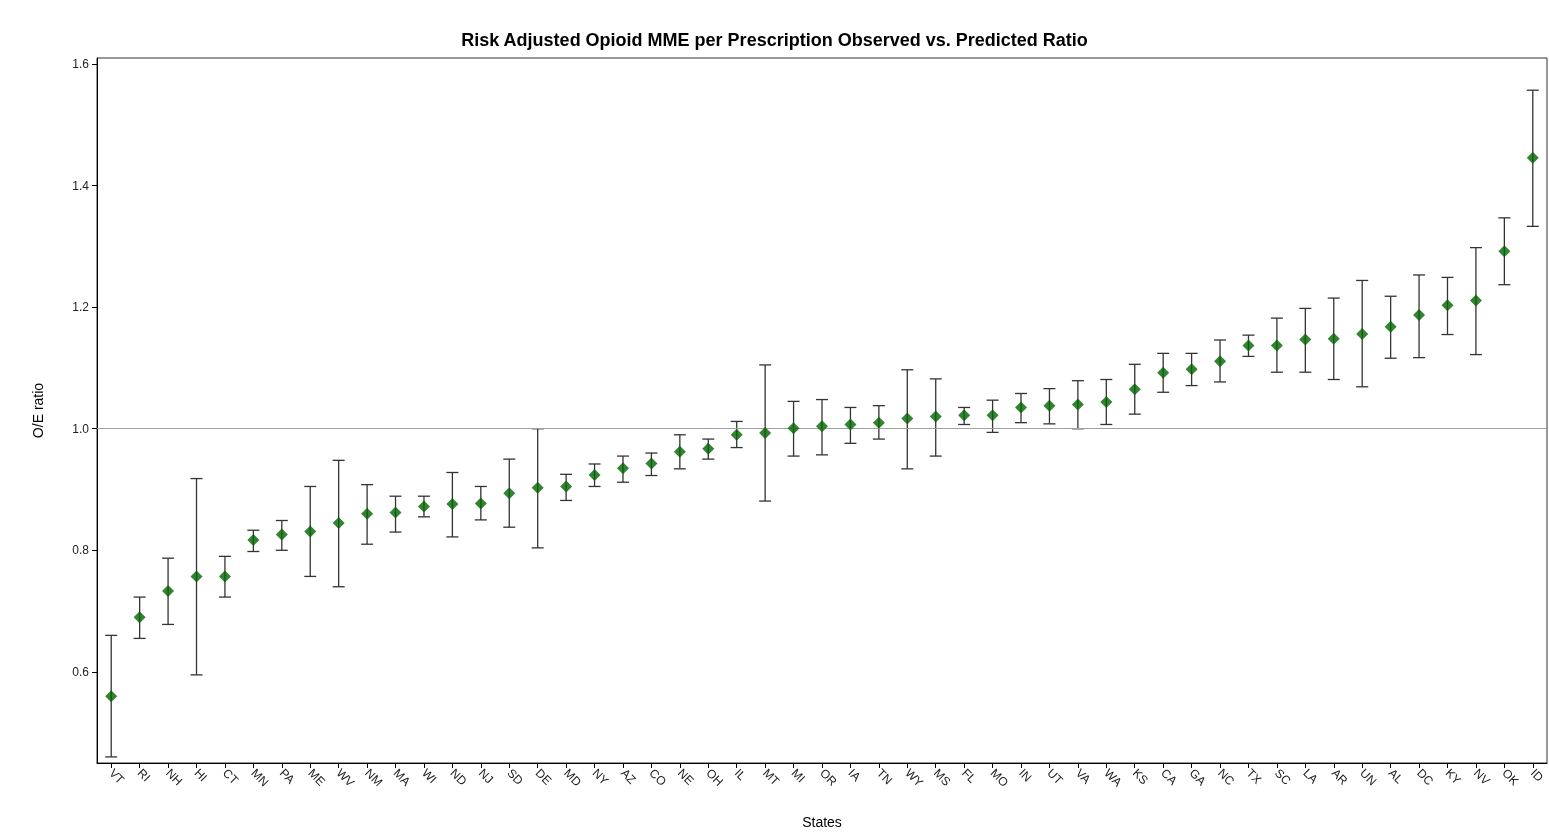 The width and height of the screenshot is (1549, 839). I want to click on x-tick-label: CA, so click(1169, 777).